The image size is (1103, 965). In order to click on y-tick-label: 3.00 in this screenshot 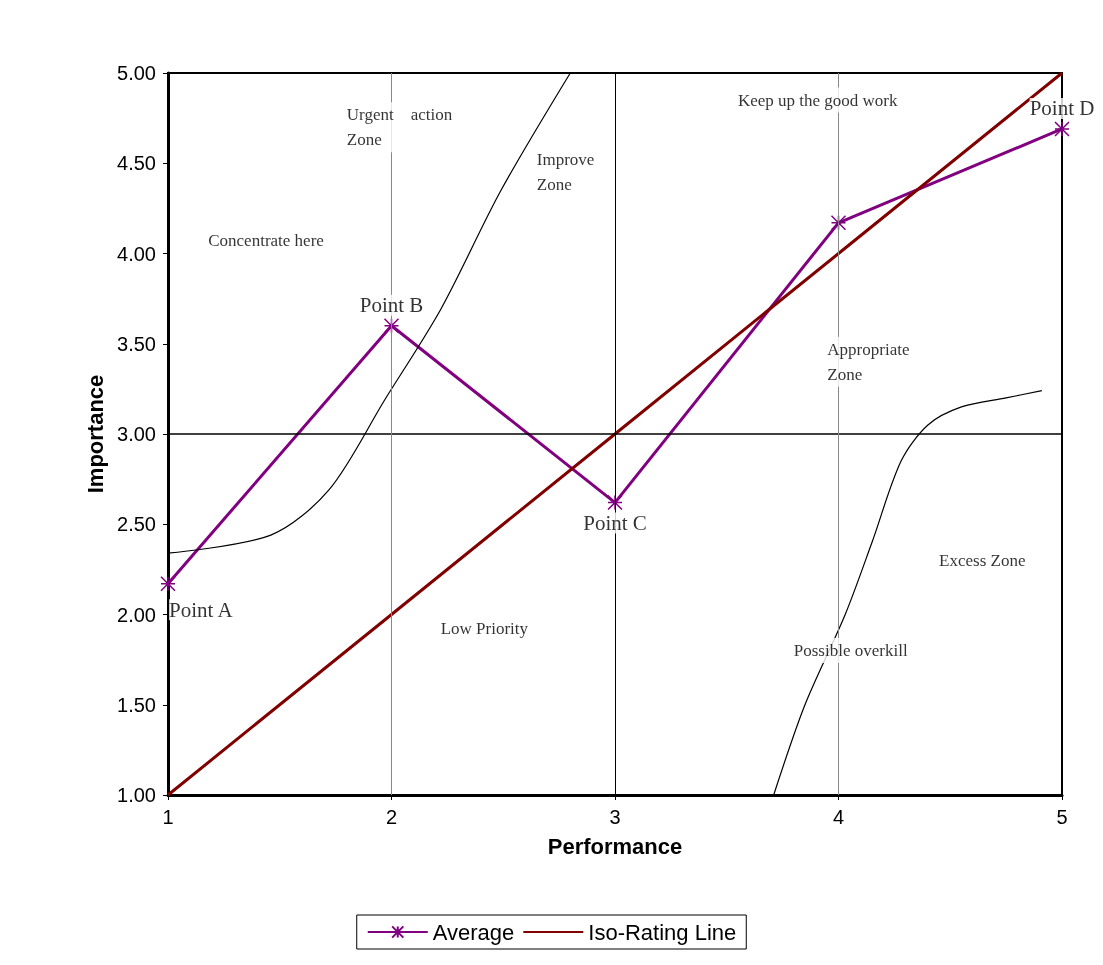, I will do `click(136, 434)`.